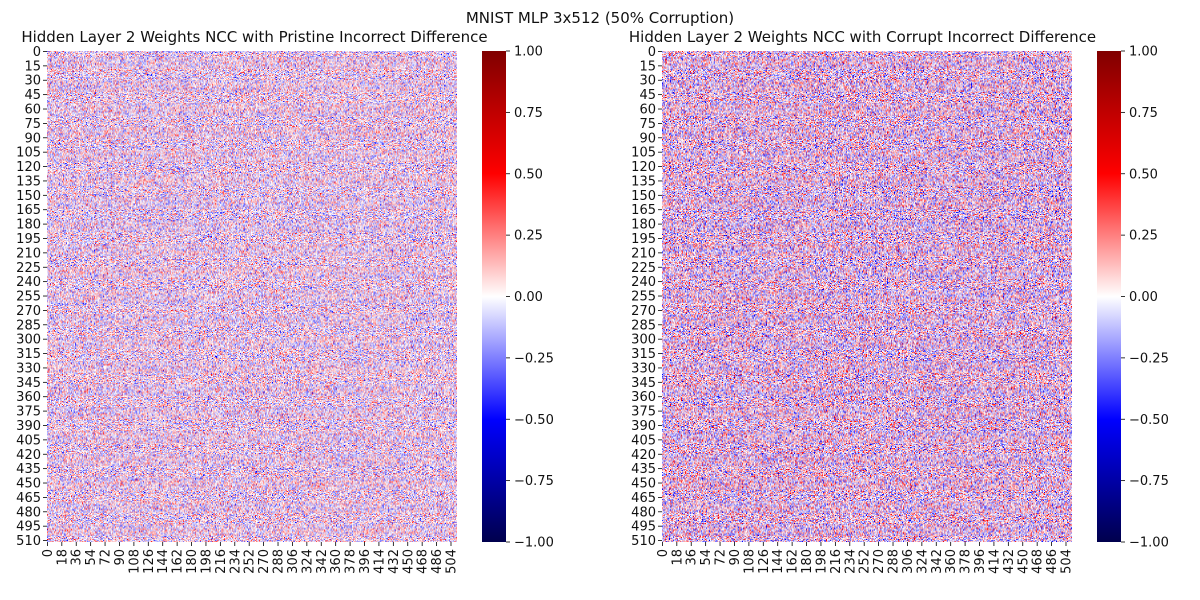  Describe the element at coordinates (163, 561) in the screenshot. I see `x-tick-label: 144` at that location.